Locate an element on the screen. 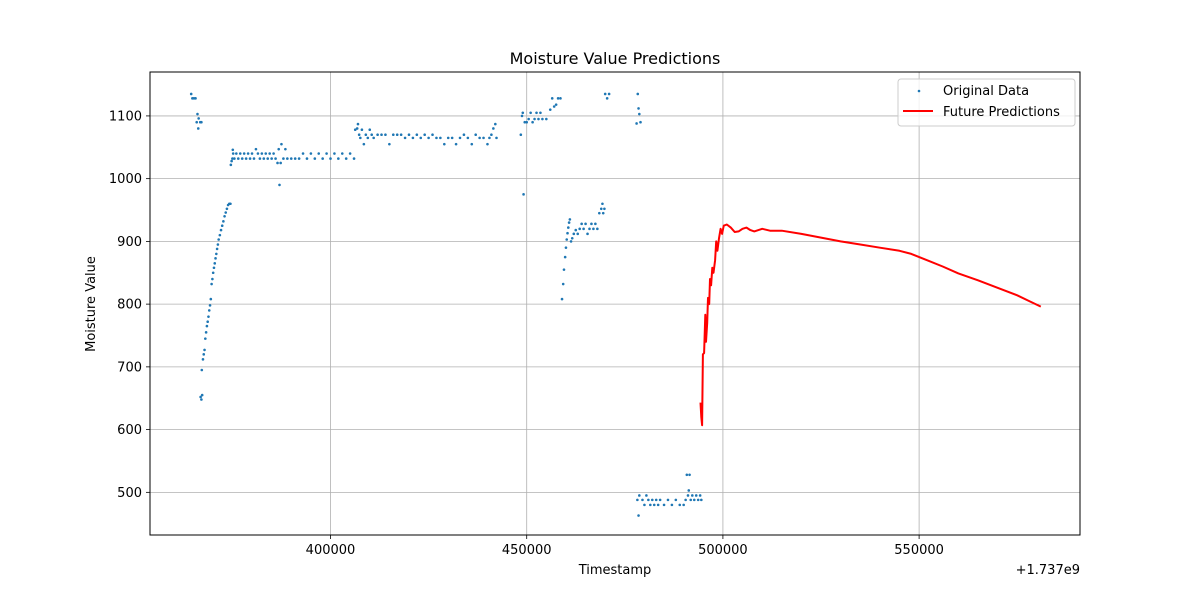 This screenshot has width=1200, height=600. y-tick-label: 1100 is located at coordinates (125, 116).